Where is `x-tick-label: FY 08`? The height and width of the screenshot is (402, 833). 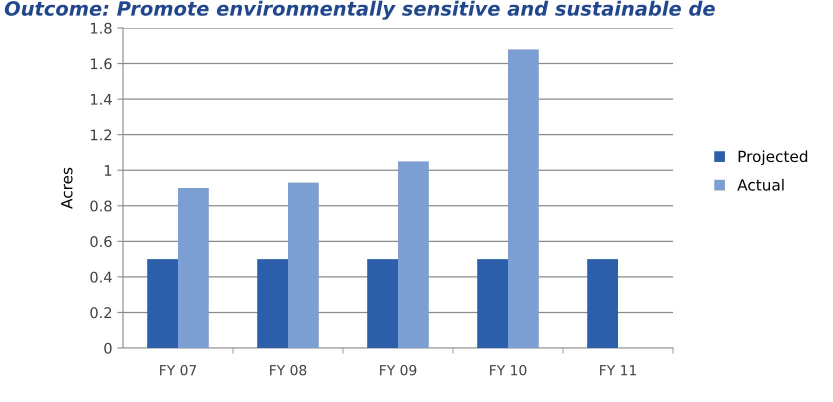 x-tick-label: FY 08 is located at coordinates (288, 370).